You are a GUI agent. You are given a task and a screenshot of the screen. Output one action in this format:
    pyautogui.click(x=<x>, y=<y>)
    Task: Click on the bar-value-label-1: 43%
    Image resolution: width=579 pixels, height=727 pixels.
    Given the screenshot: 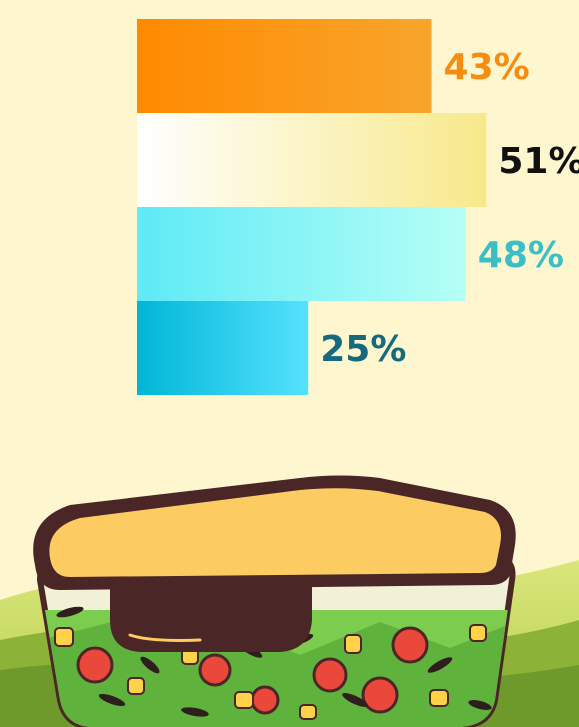 What is the action you would take?
    pyautogui.click(x=487, y=67)
    